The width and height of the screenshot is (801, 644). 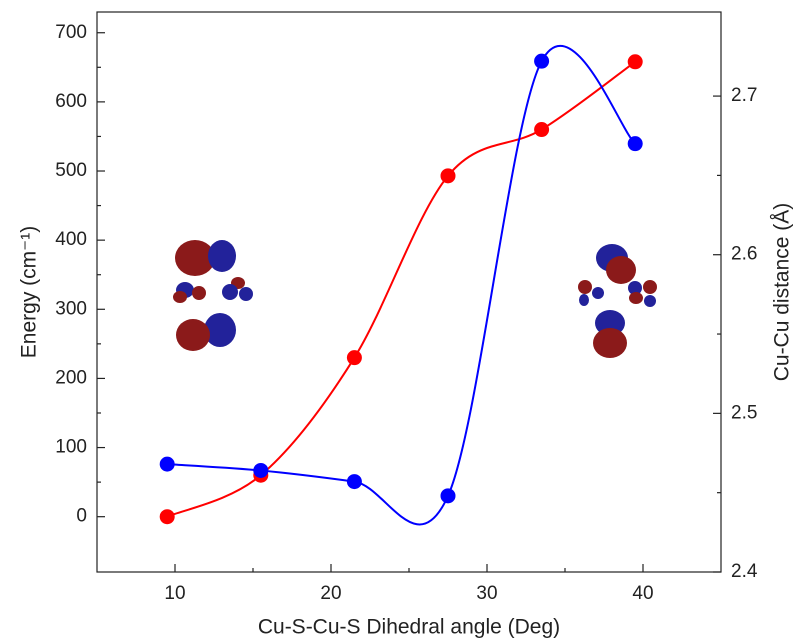 What do you see at coordinates (71, 308) in the screenshot?
I see `y-tick-label: 300` at bounding box center [71, 308].